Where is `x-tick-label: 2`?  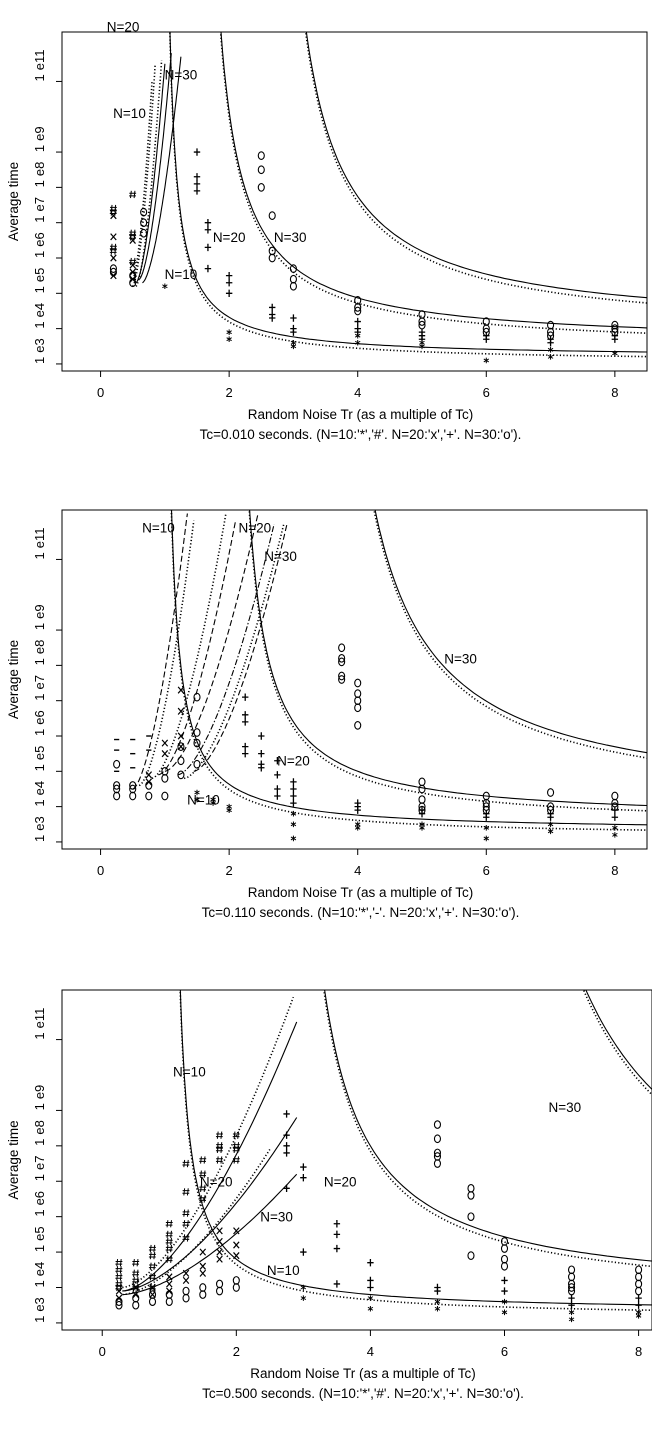 x-tick-label: 2 is located at coordinates (229, 870).